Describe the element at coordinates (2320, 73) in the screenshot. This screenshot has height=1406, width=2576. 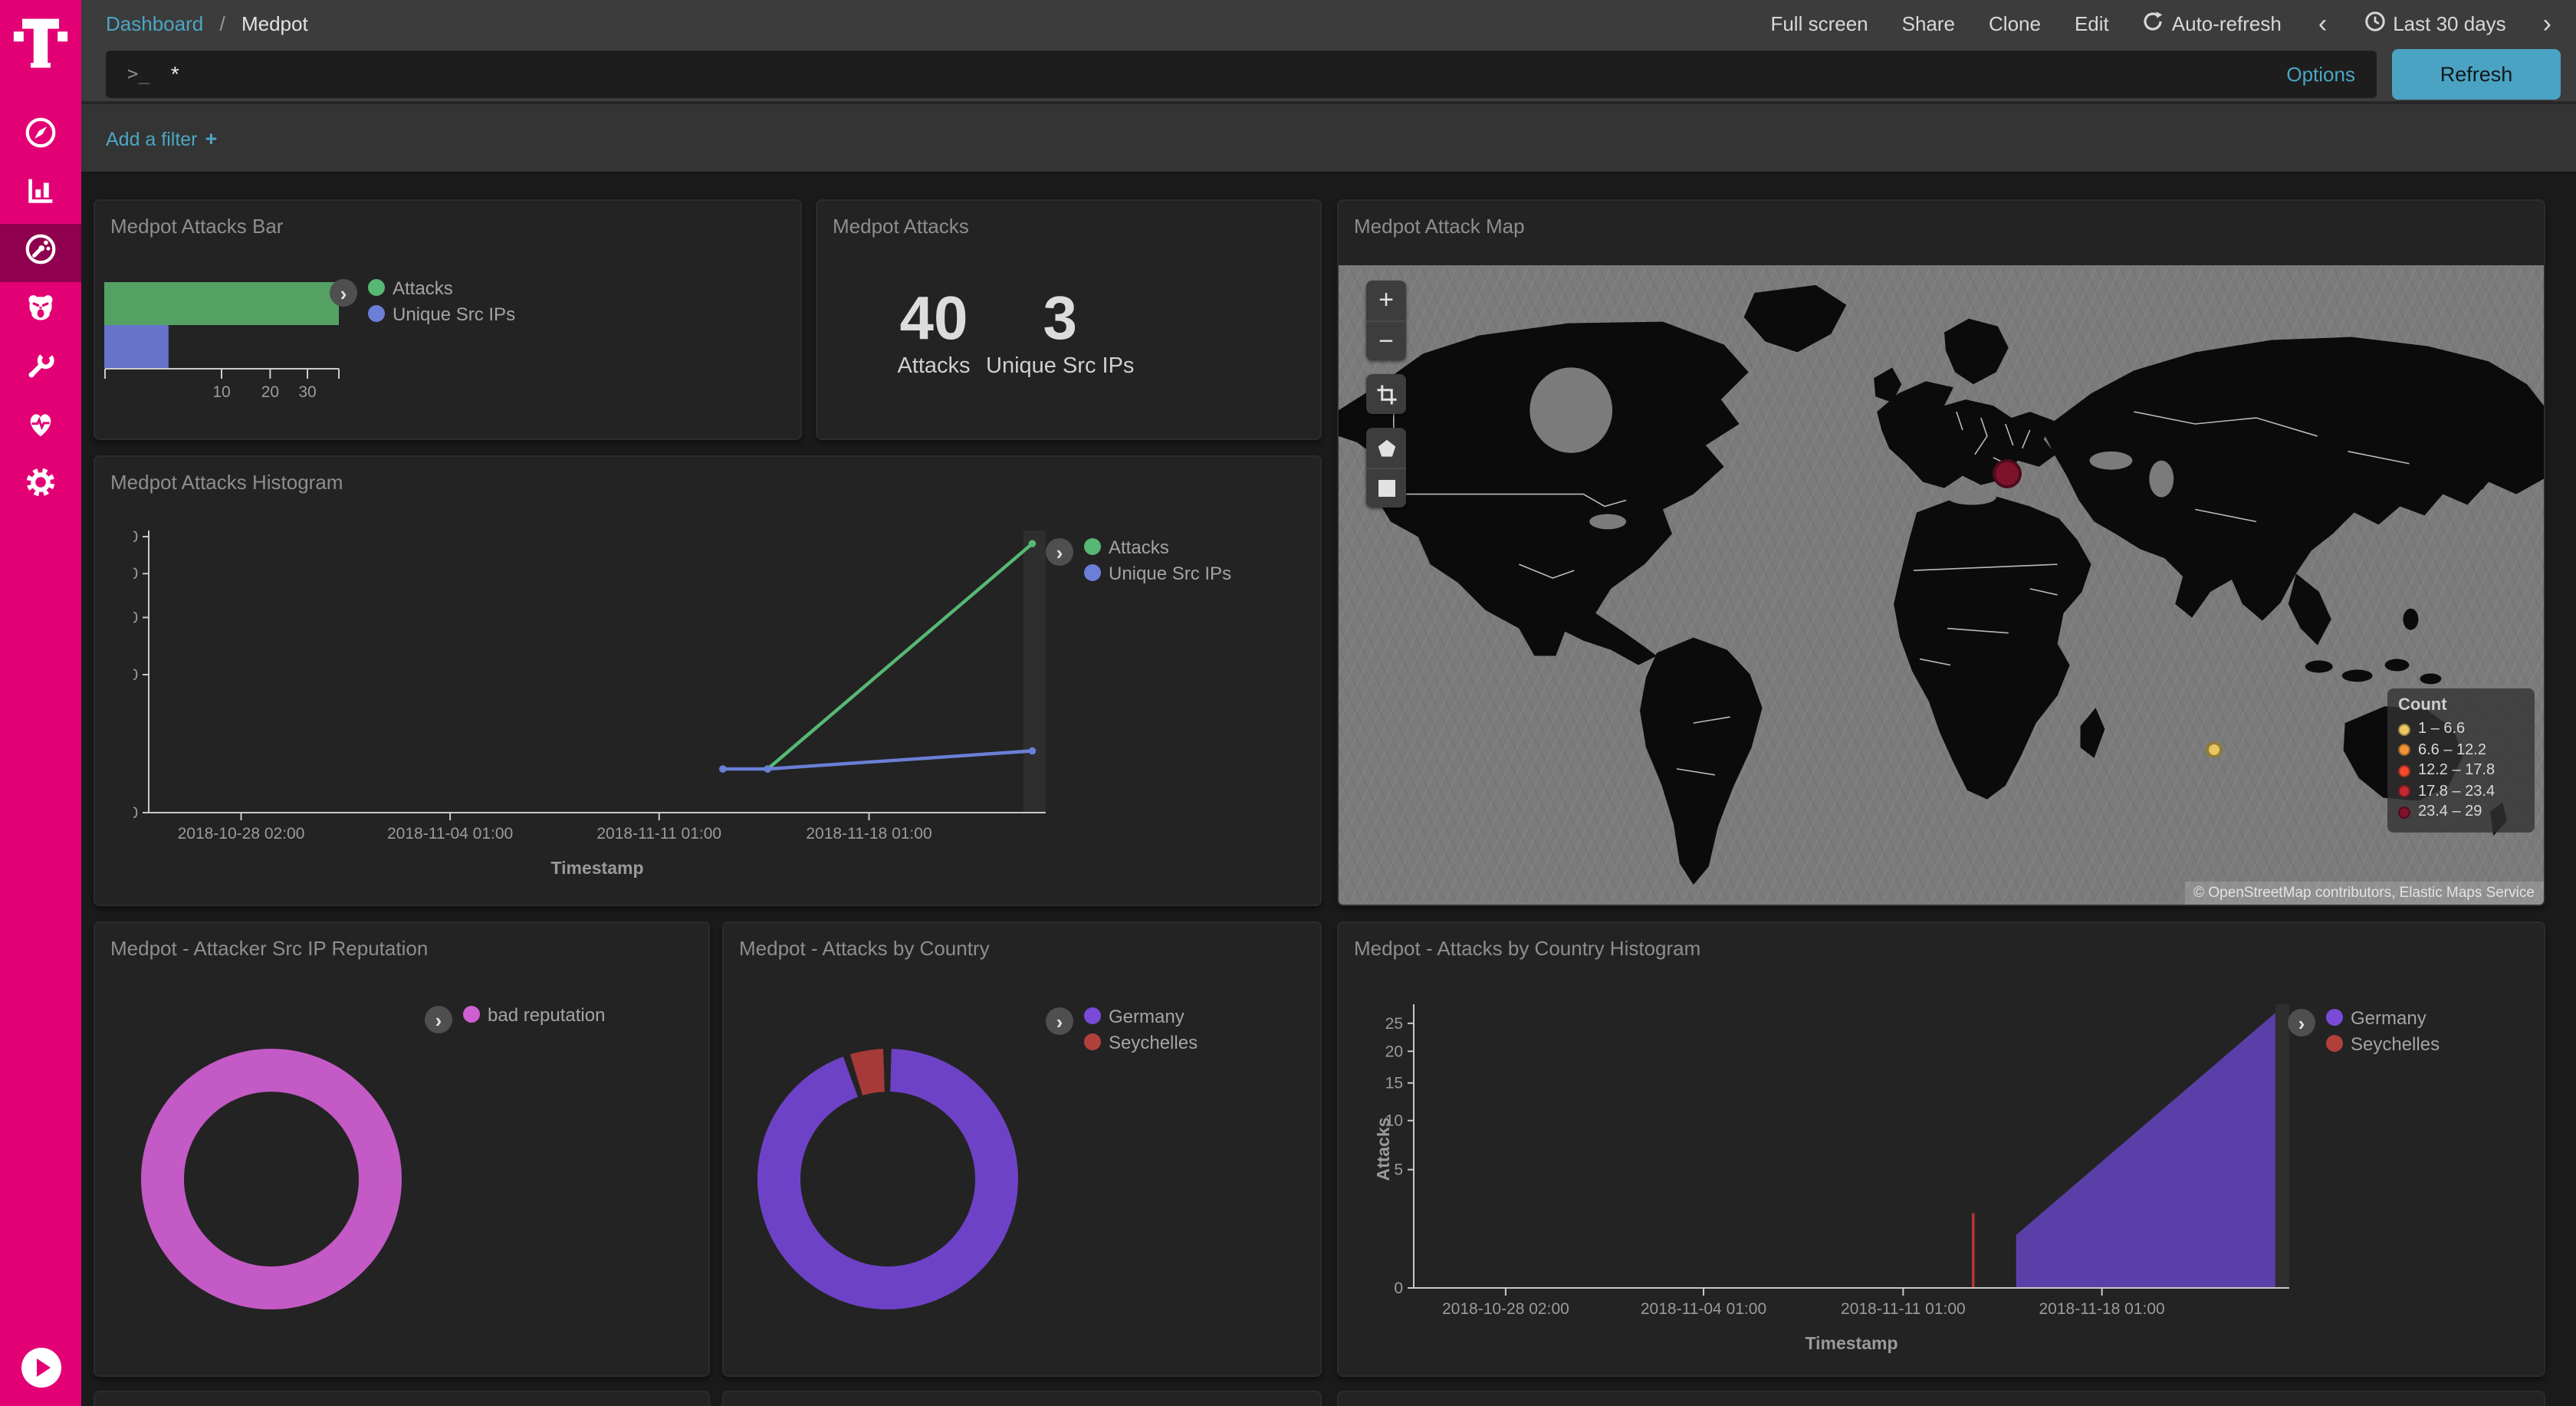
I see `query-options-link: Options` at that location.